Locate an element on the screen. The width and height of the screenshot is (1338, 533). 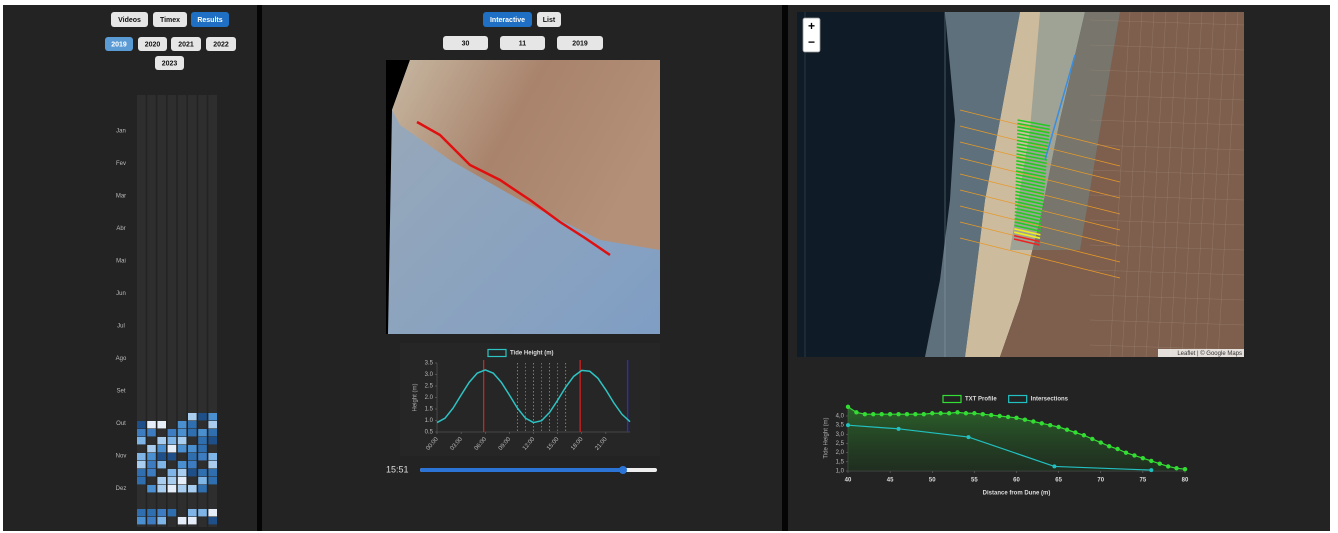
heatmap: Jan Fev Mar Abr Mai Jun Jul Ago Set Out Nov Dez is located at coordinates (166, 311).